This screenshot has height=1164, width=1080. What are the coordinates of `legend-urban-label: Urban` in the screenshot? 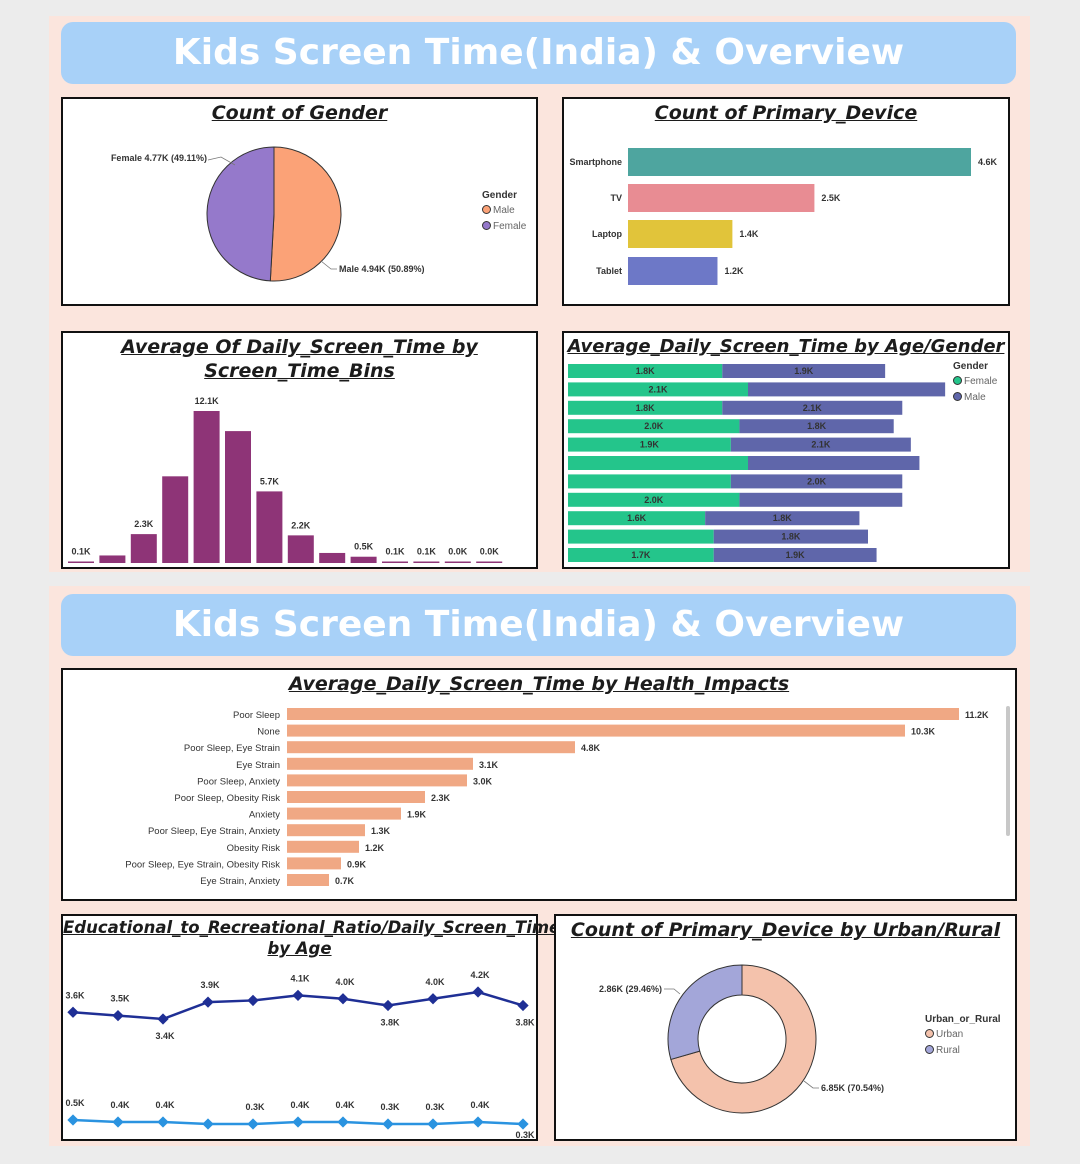 It's located at (950, 1034).